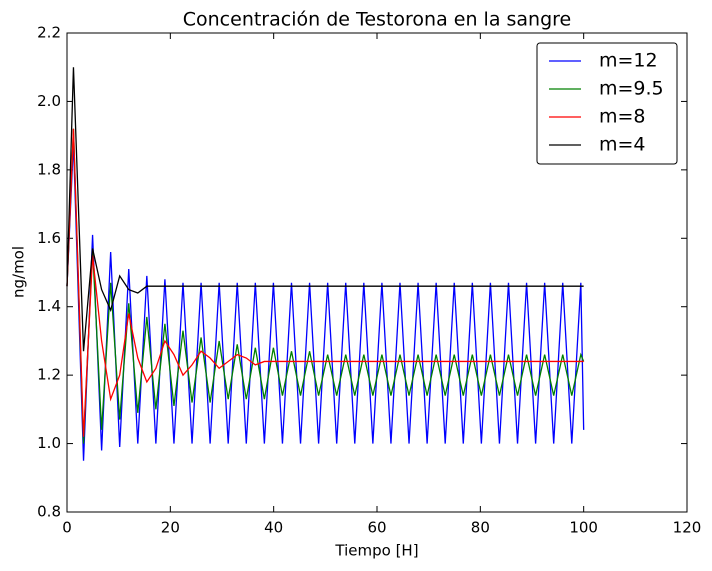  What do you see at coordinates (631, 89) in the screenshot?
I see `legend-label: m=9.5` at bounding box center [631, 89].